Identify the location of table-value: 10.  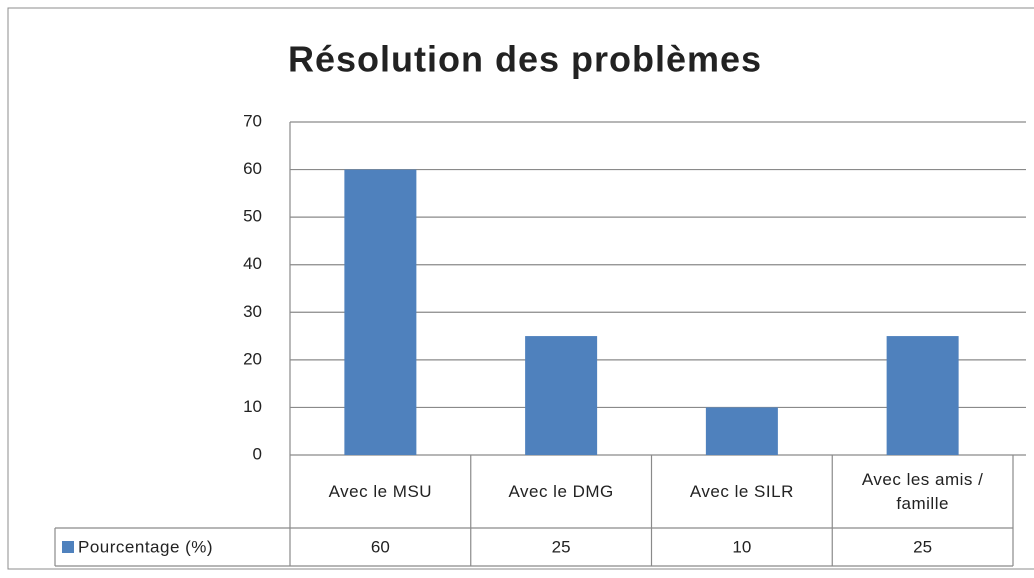
(741, 546).